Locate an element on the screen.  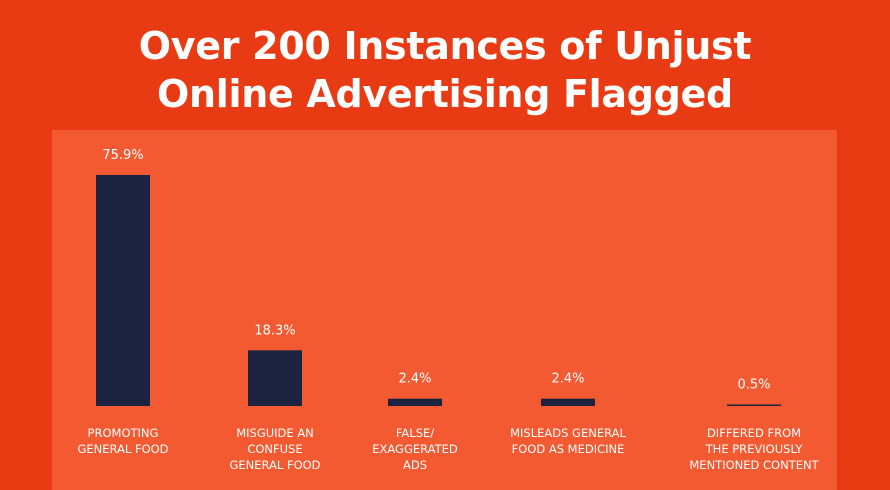
value-label-2: 18.3% is located at coordinates (274, 330).